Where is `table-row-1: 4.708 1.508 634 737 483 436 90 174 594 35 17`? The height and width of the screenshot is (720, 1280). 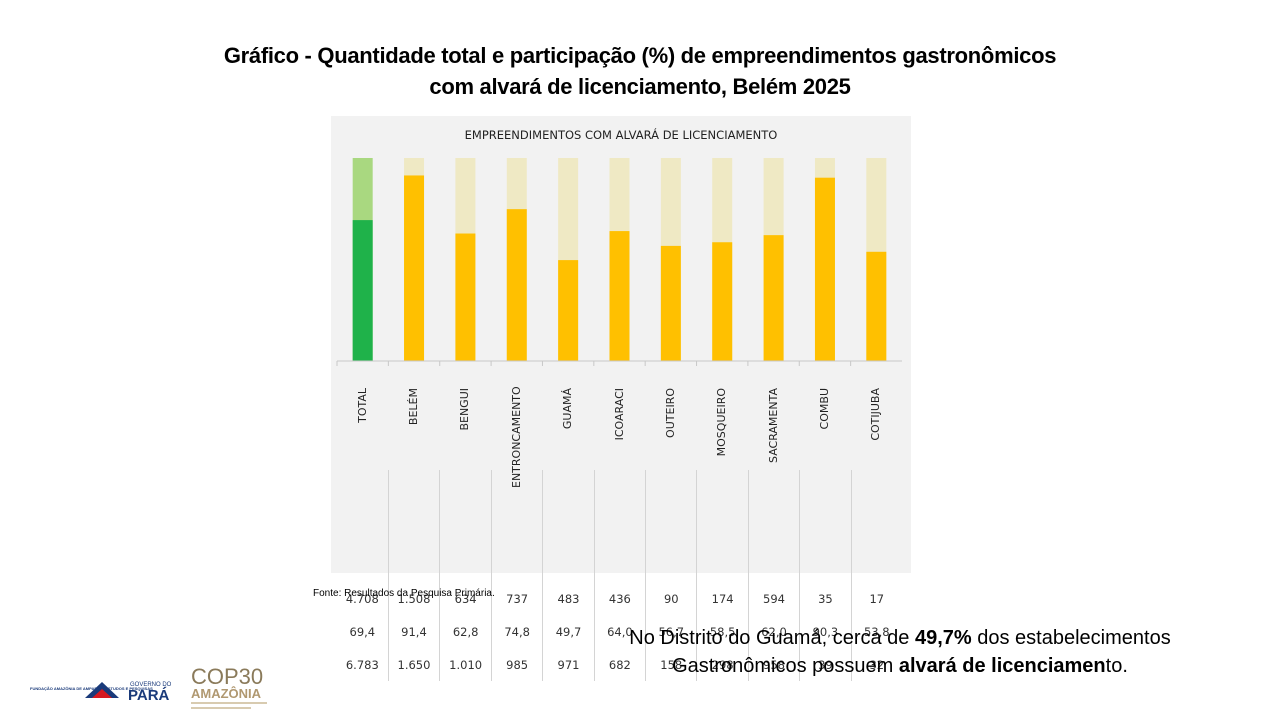
table-row-1: 4.708 1.508 634 737 483 436 90 174 594 35 17 is located at coordinates (619, 598).